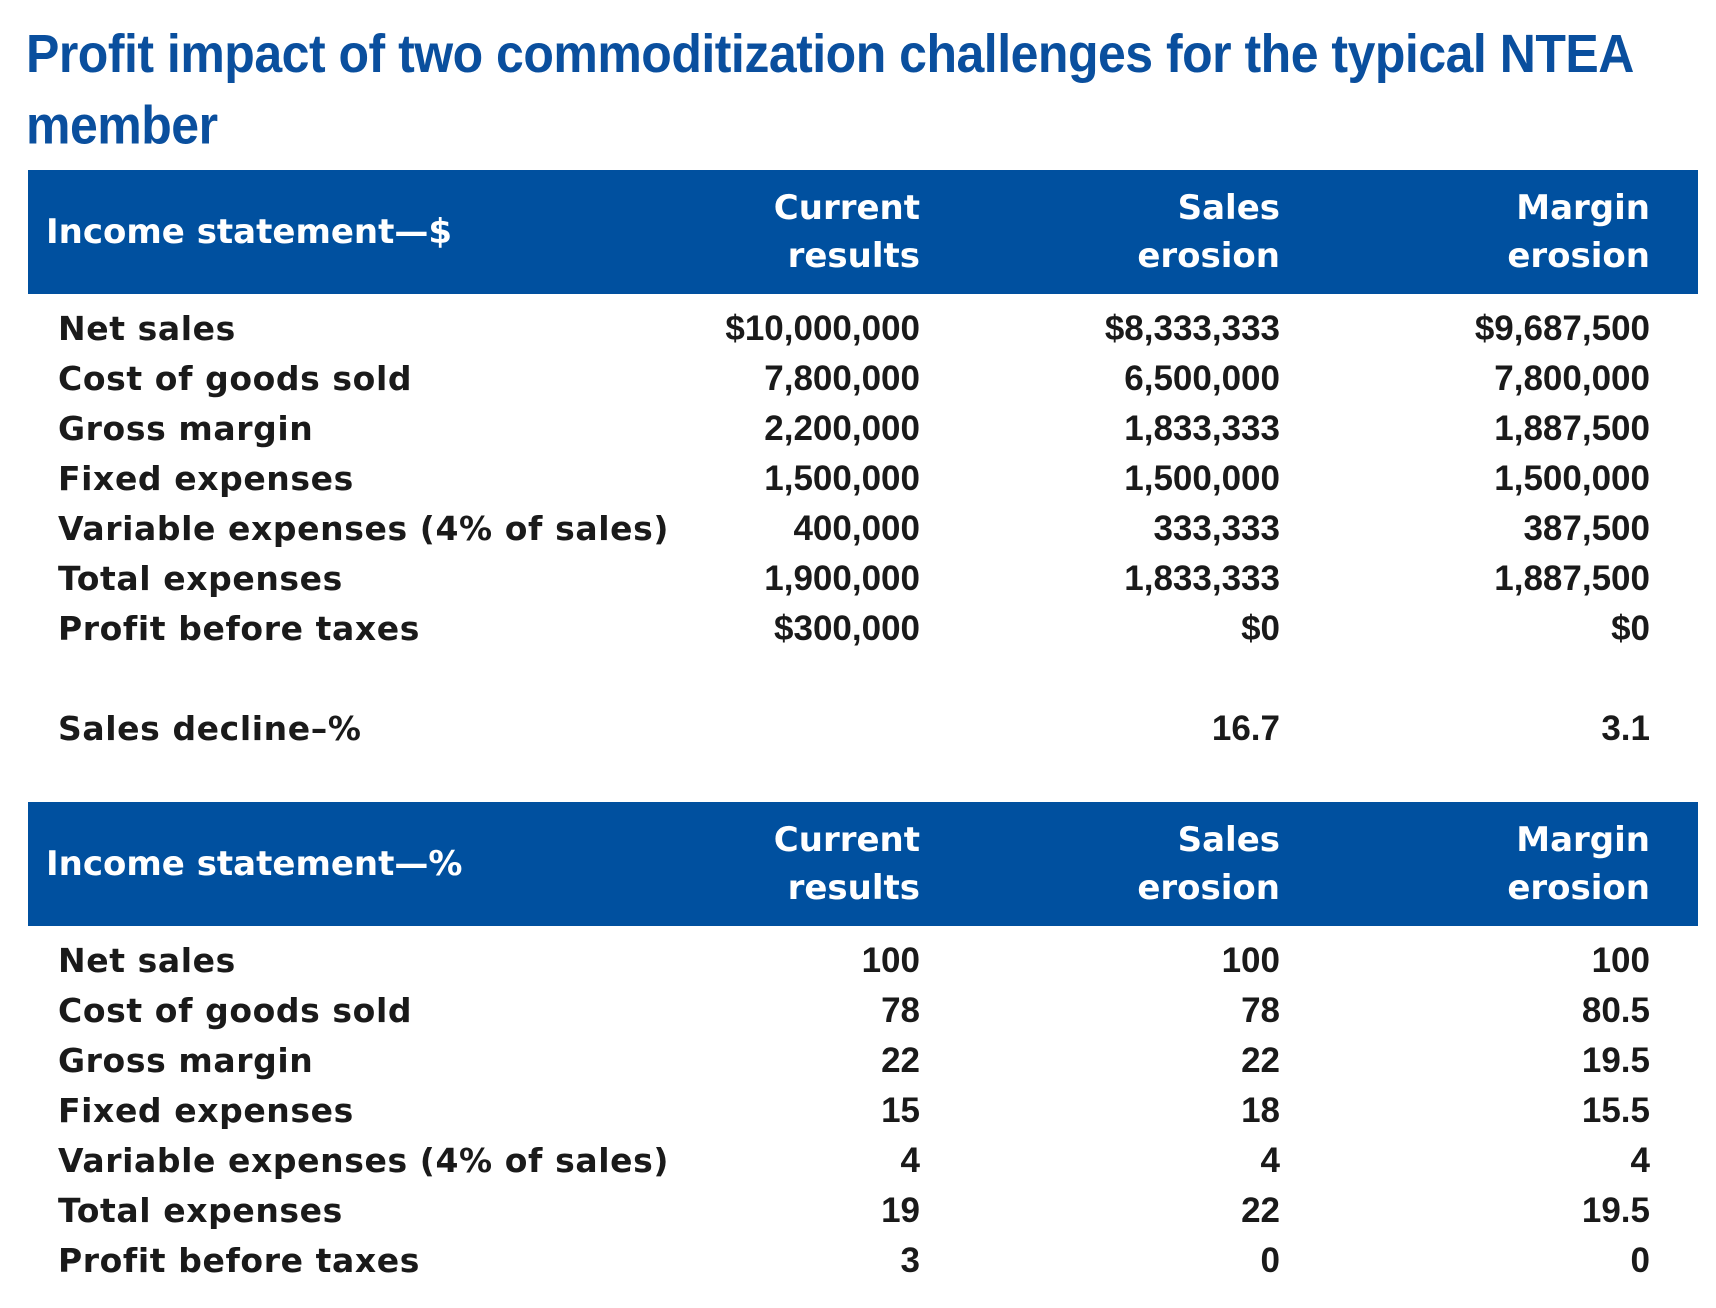 The width and height of the screenshot is (1716, 1308). I want to click on table-row: Variable expenses (4% of sales) 4 4 4, so click(863, 1161).